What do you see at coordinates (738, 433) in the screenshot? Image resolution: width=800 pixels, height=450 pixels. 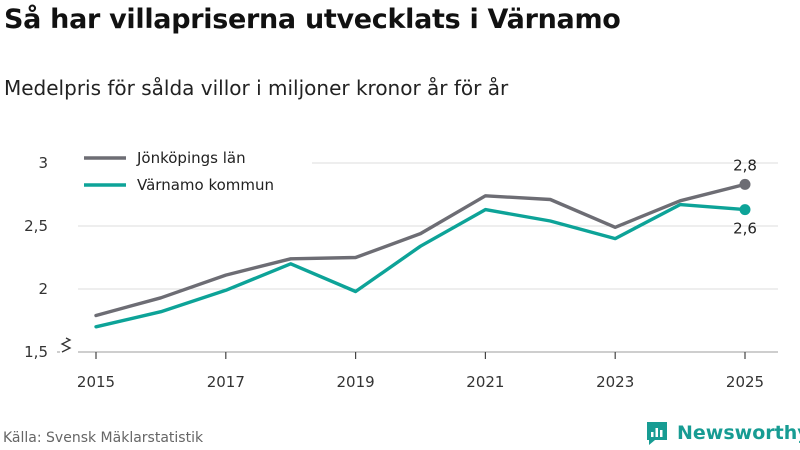 I see `brand-name: Newsworthy` at bounding box center [738, 433].